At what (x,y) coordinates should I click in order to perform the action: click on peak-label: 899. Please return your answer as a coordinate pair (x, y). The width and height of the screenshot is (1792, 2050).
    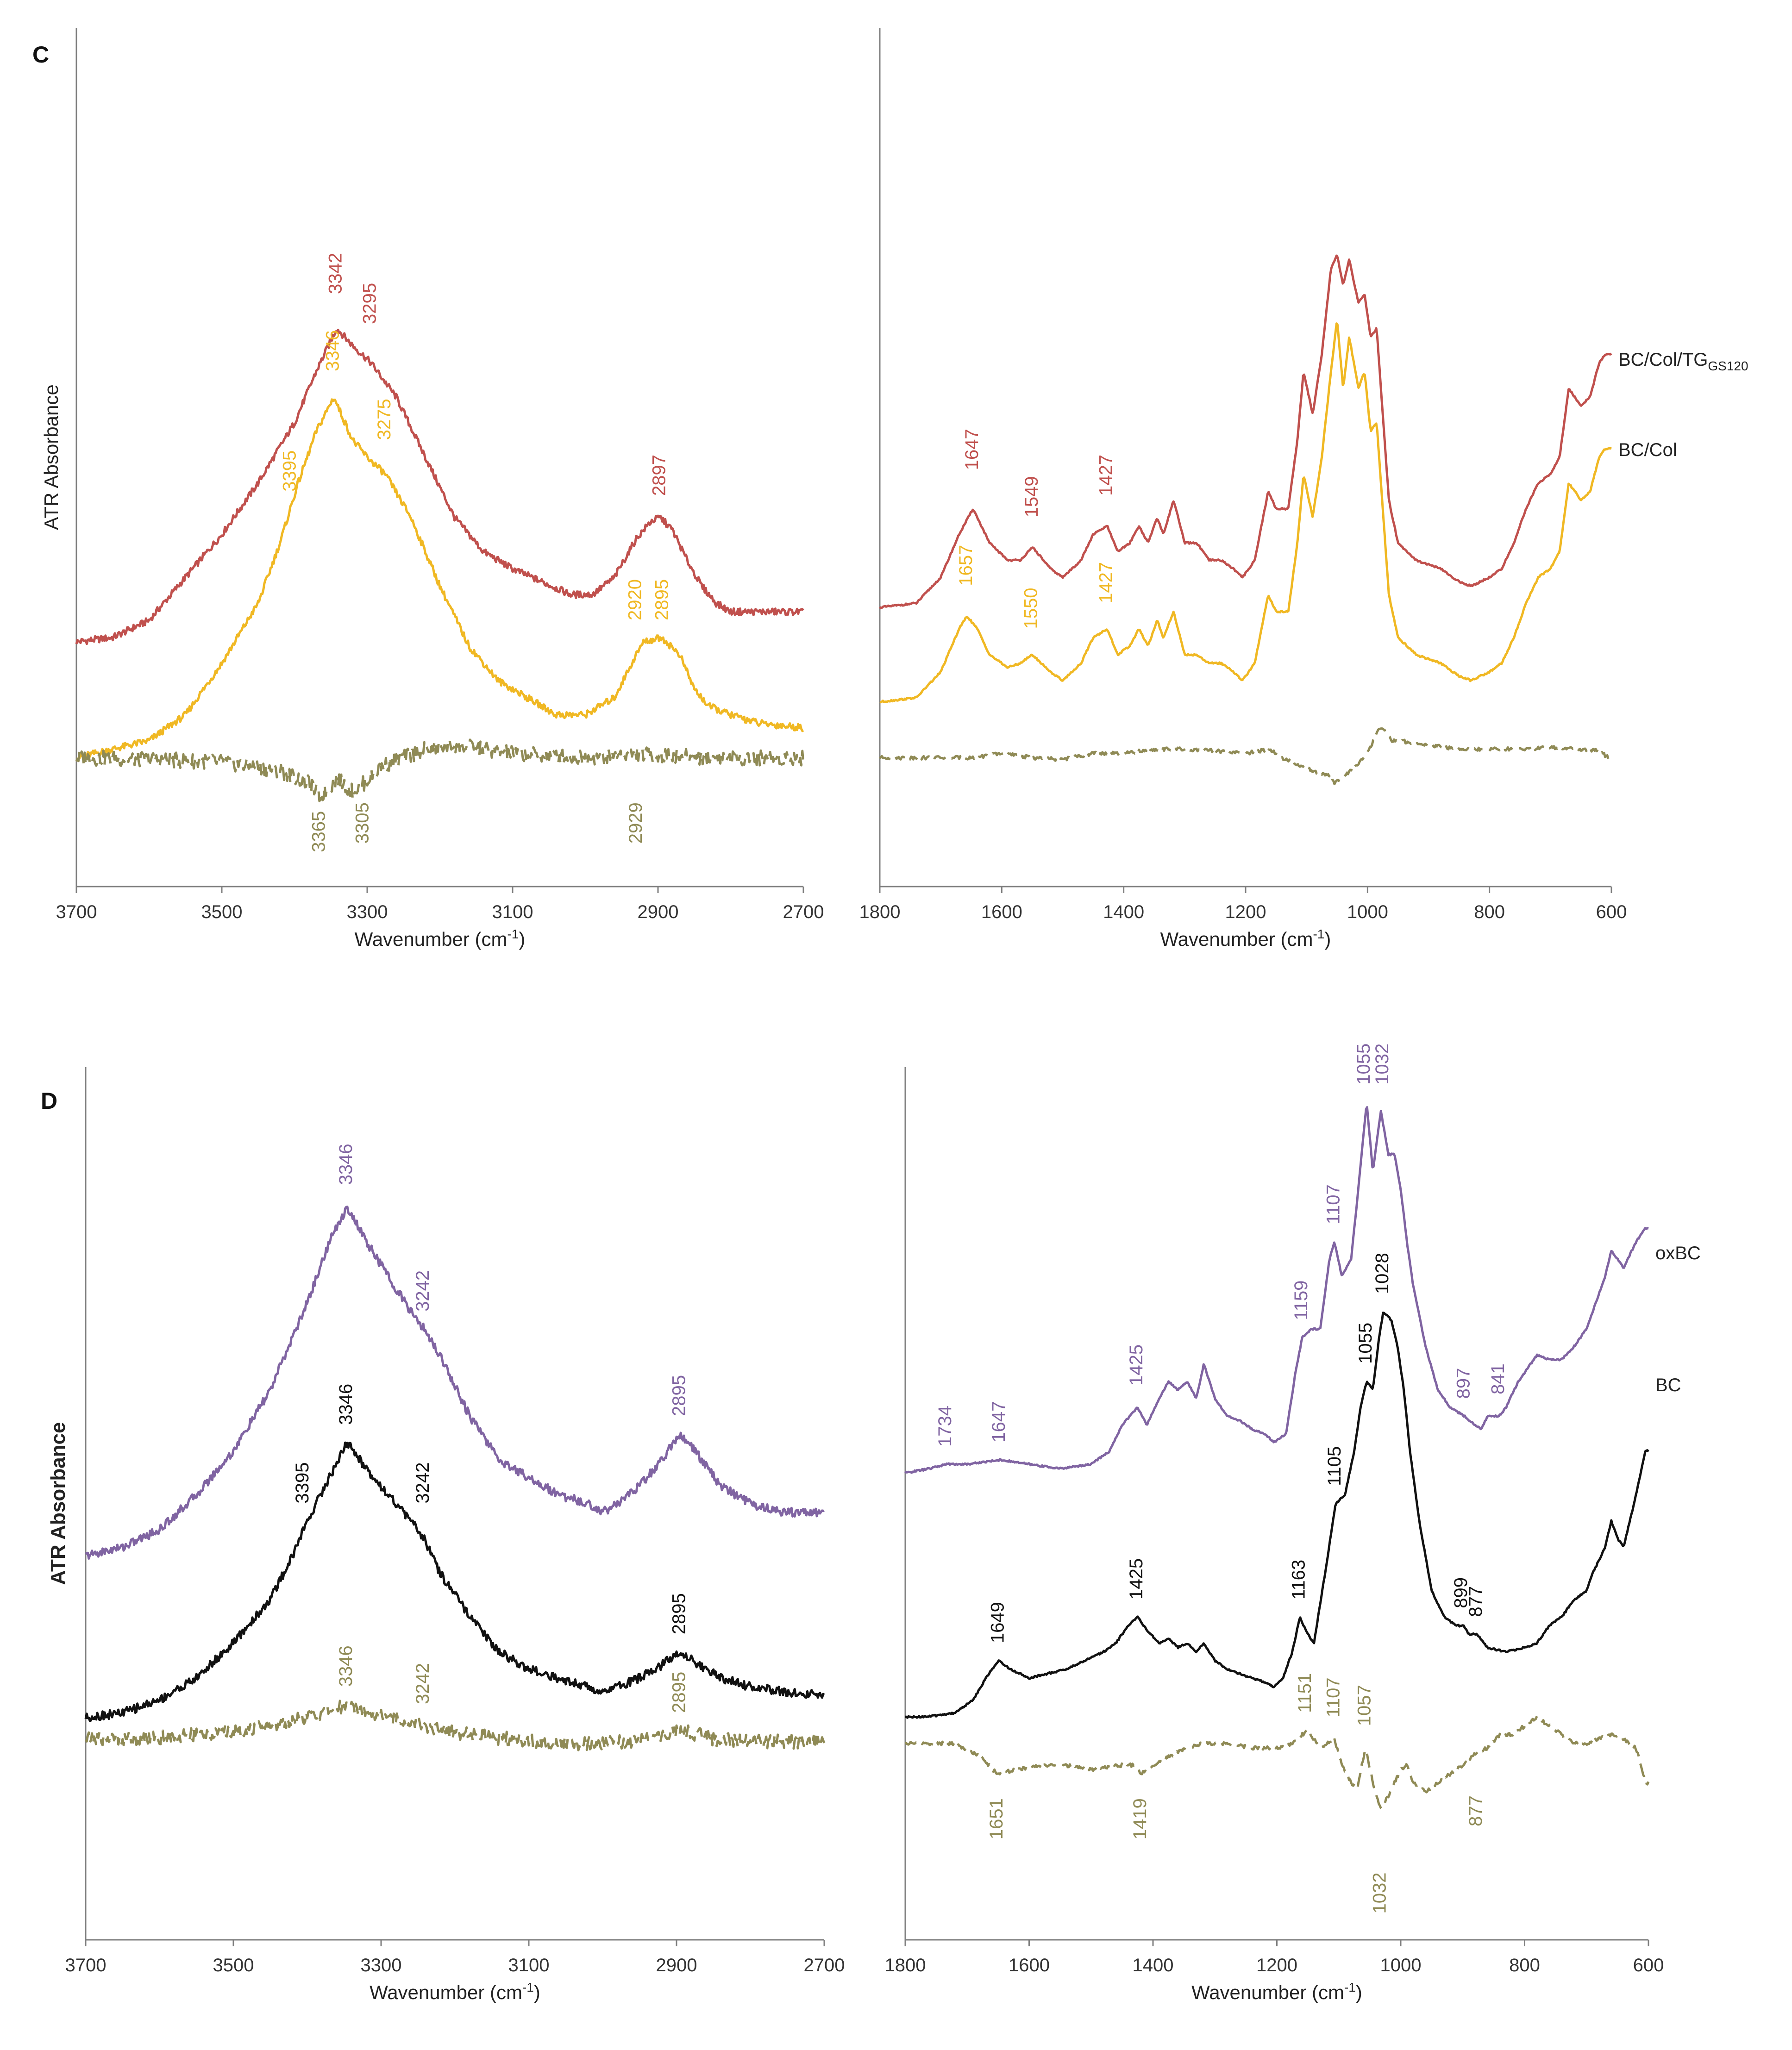
    Looking at the image, I should click on (1461, 1592).